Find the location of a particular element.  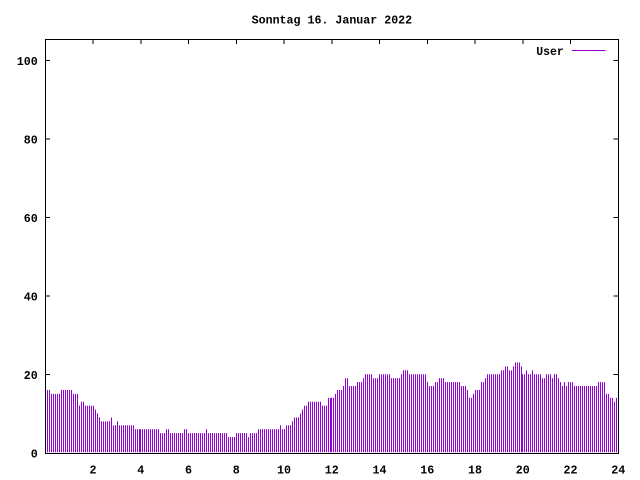

svg-text: 18 is located at coordinates (475, 471).